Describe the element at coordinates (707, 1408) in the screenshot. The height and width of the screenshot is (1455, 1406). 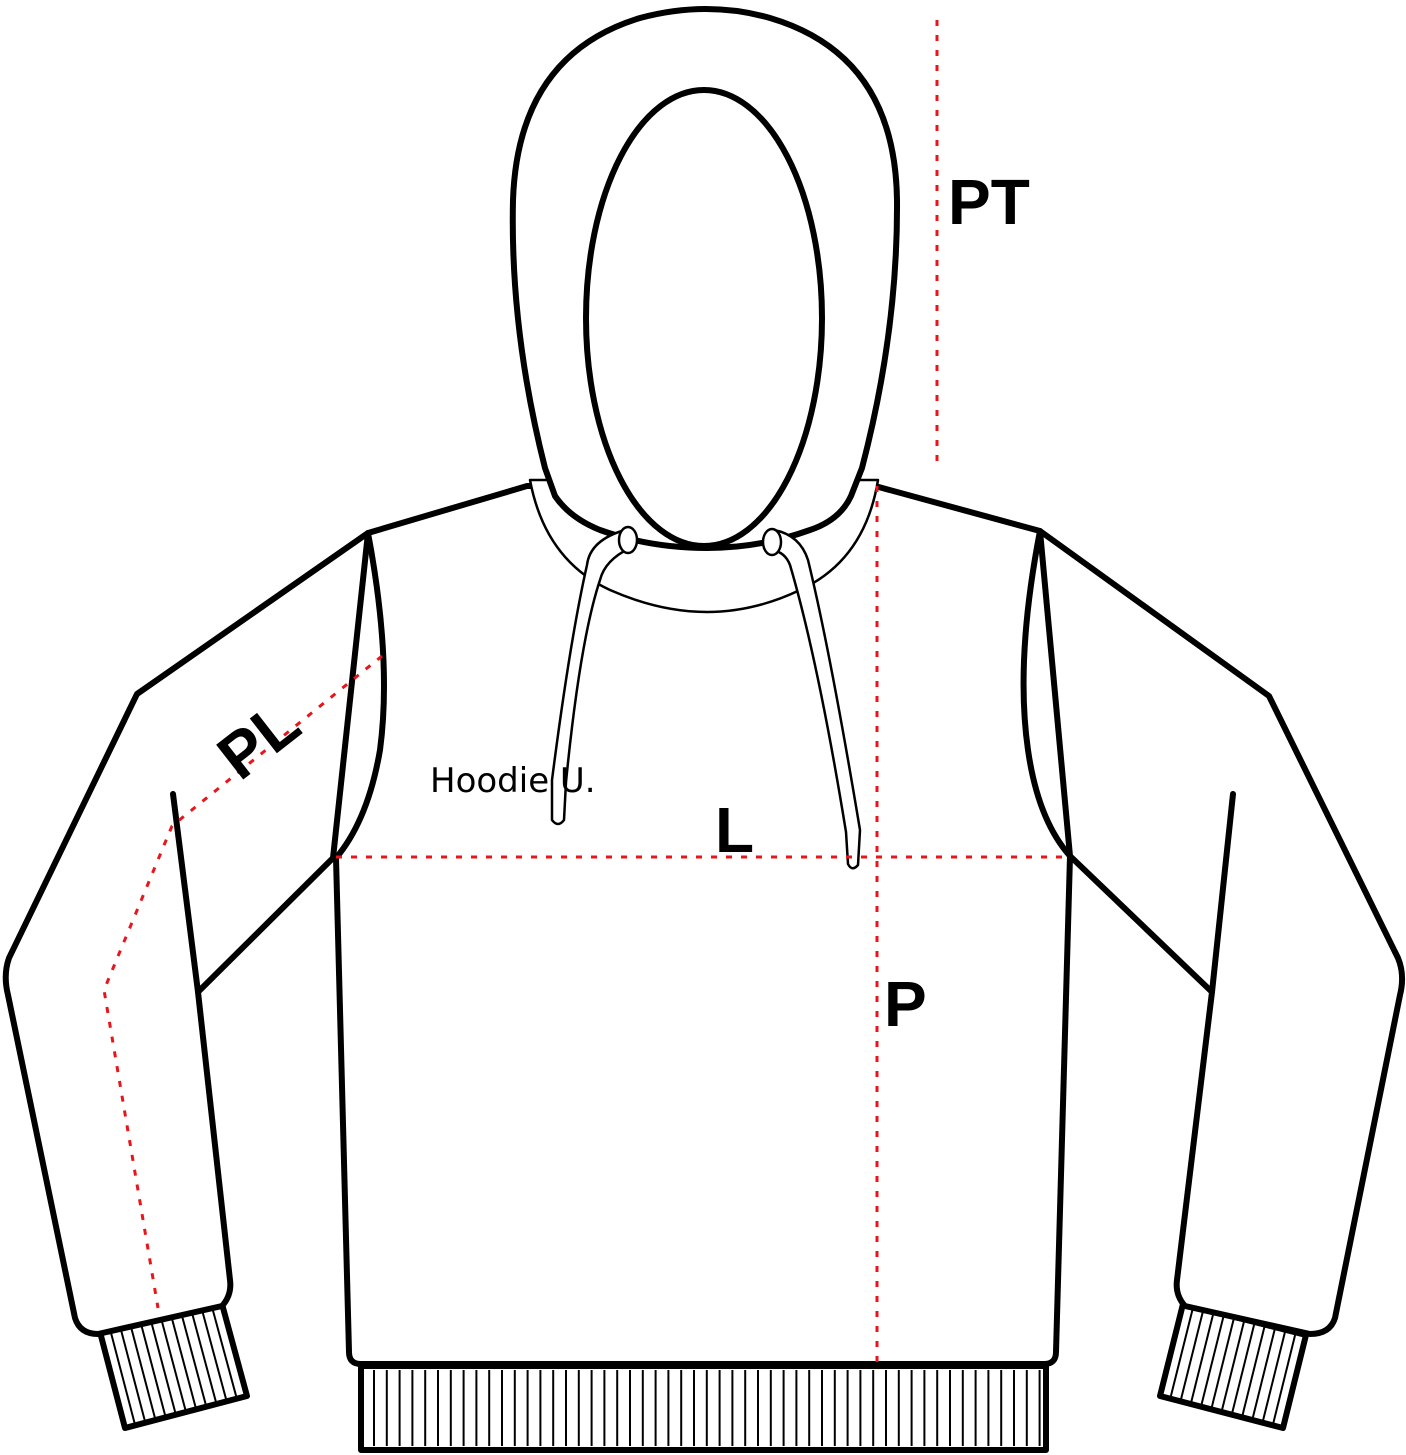
I see `waistband-ribs` at that location.